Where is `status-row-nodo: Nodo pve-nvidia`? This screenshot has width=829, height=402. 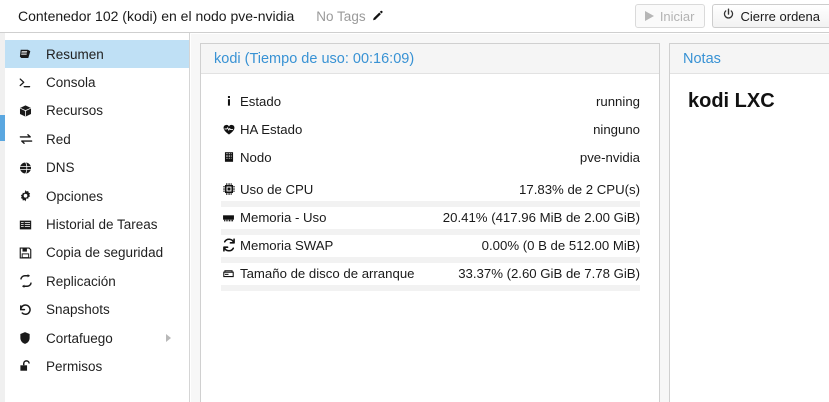 status-row-nodo: Nodo pve-nvidia is located at coordinates (430, 157).